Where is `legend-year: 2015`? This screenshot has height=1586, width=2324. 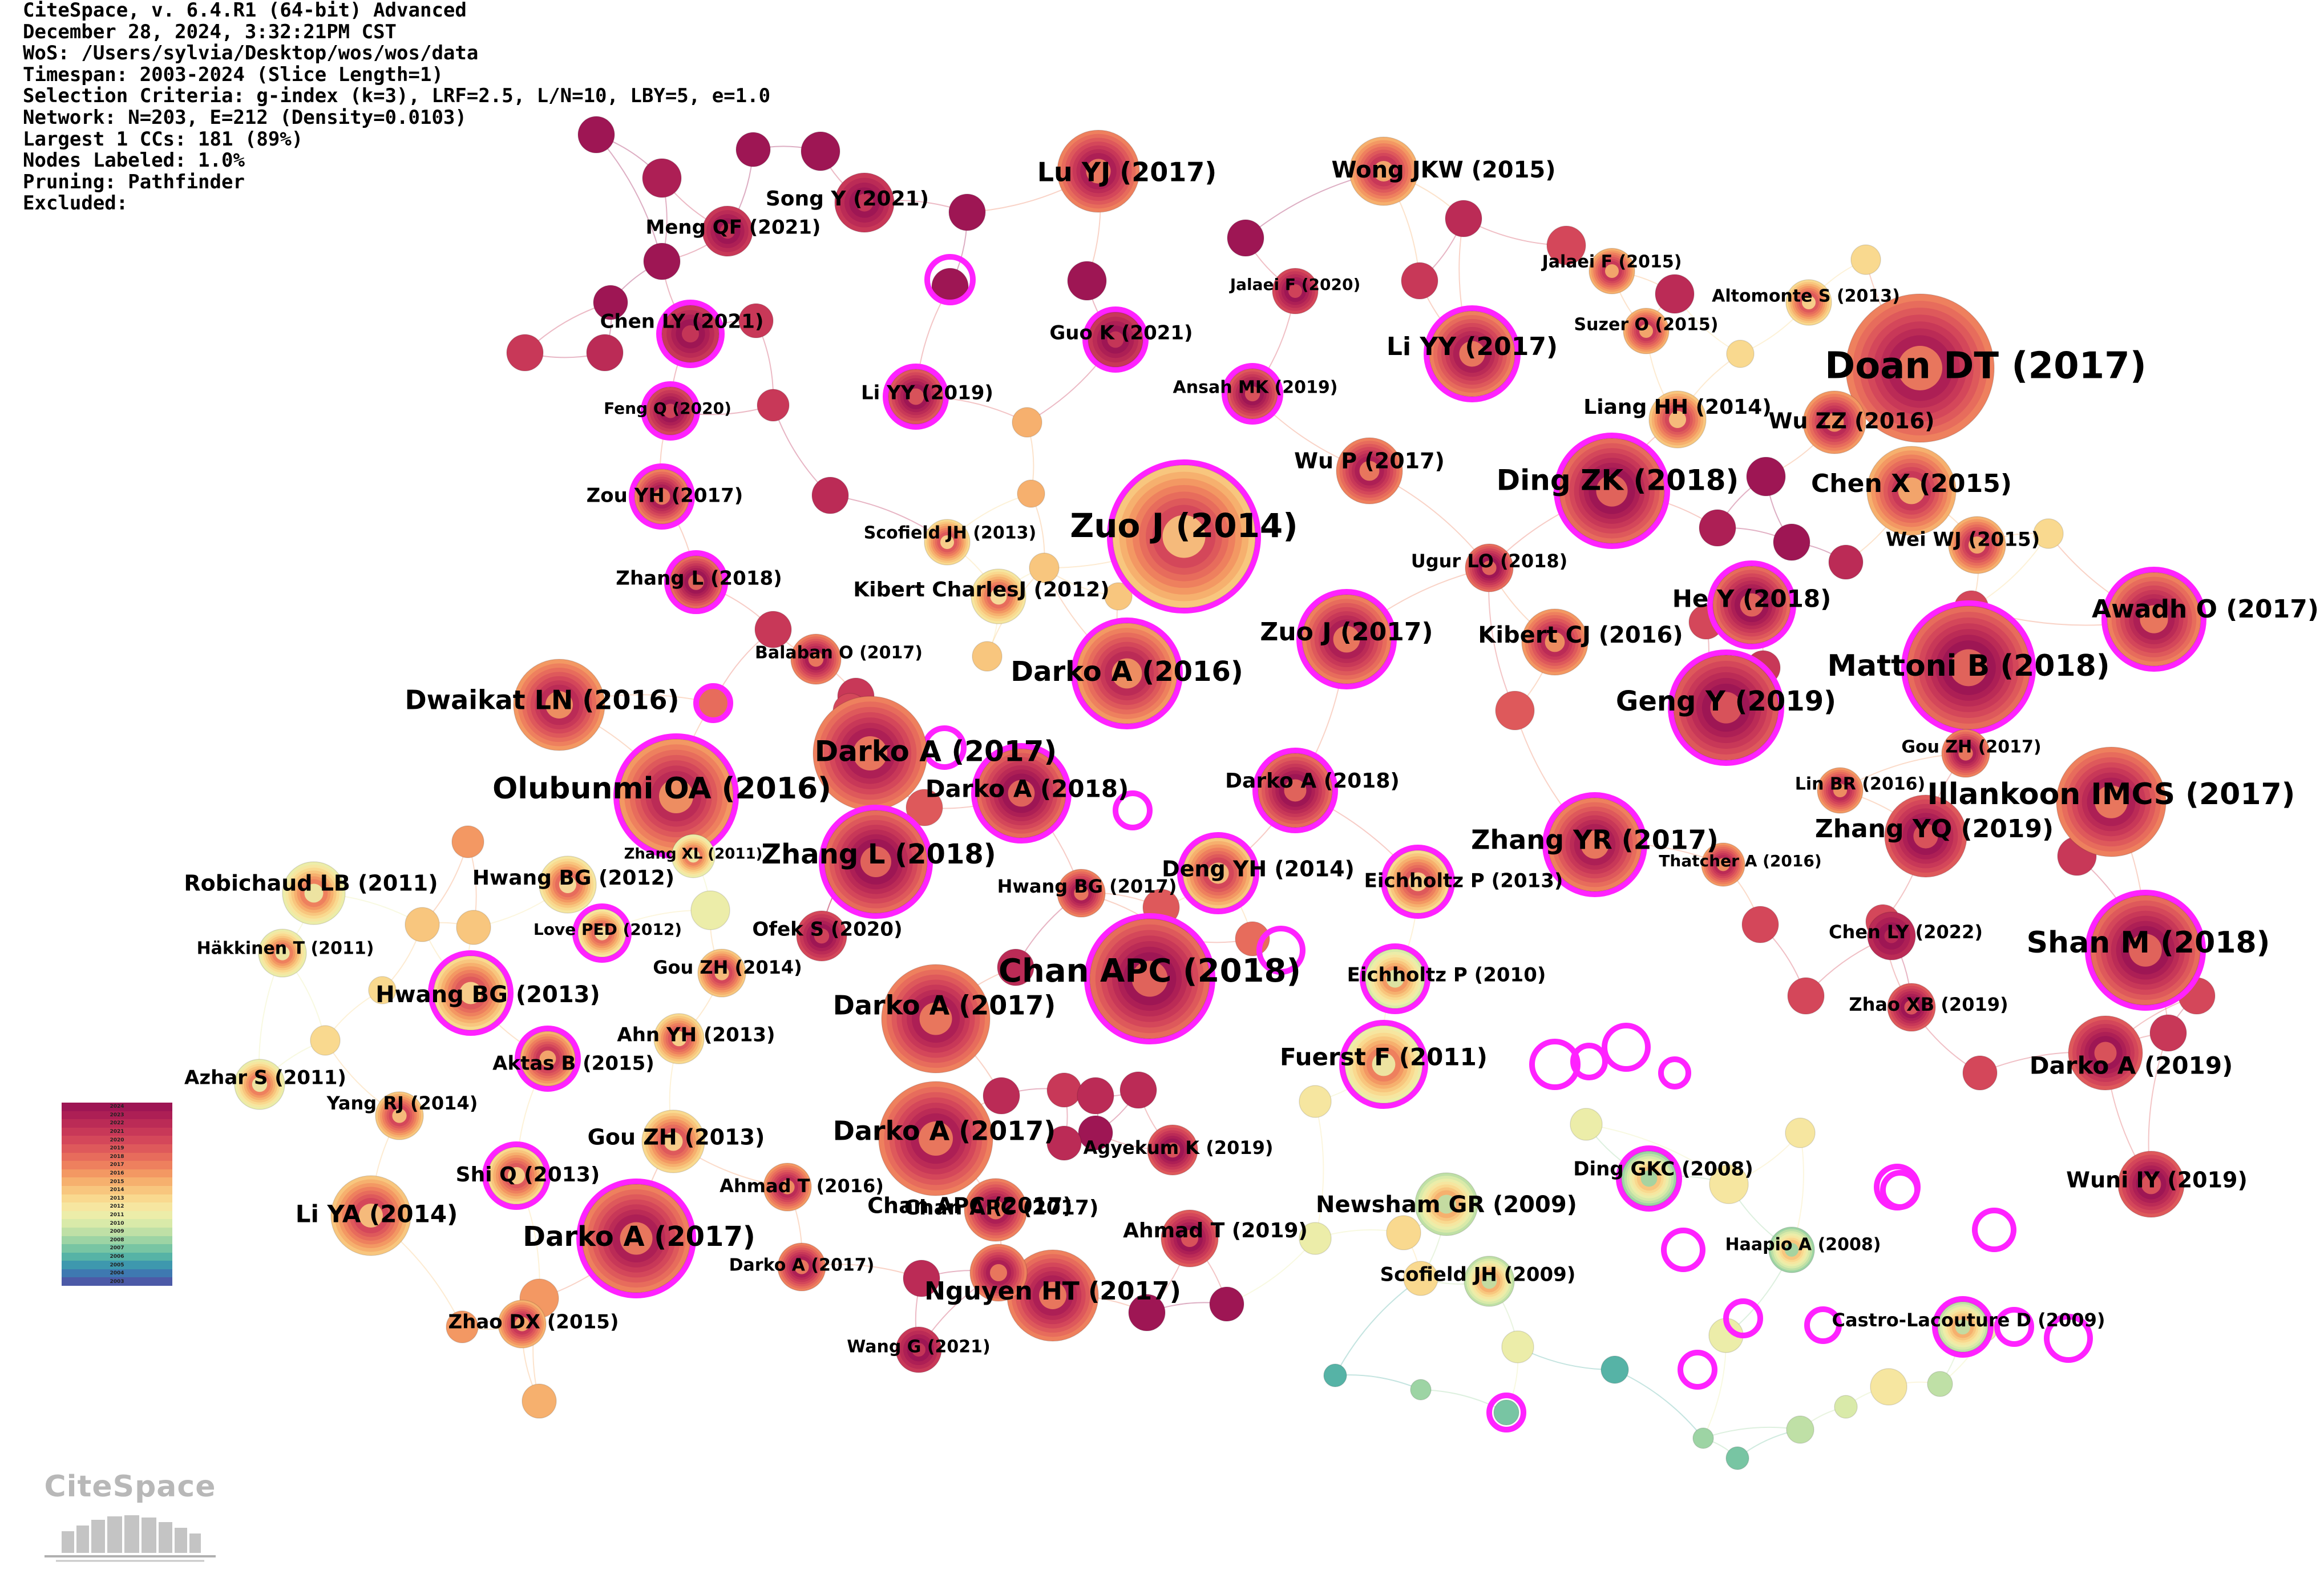
legend-year: 2015 is located at coordinates (117, 1182).